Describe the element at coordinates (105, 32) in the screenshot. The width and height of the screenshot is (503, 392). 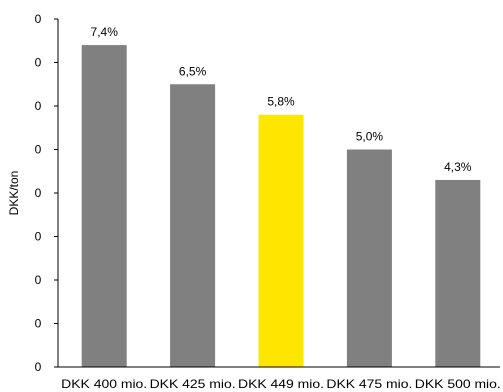
I see `bar-data-label: 7,4%` at that location.